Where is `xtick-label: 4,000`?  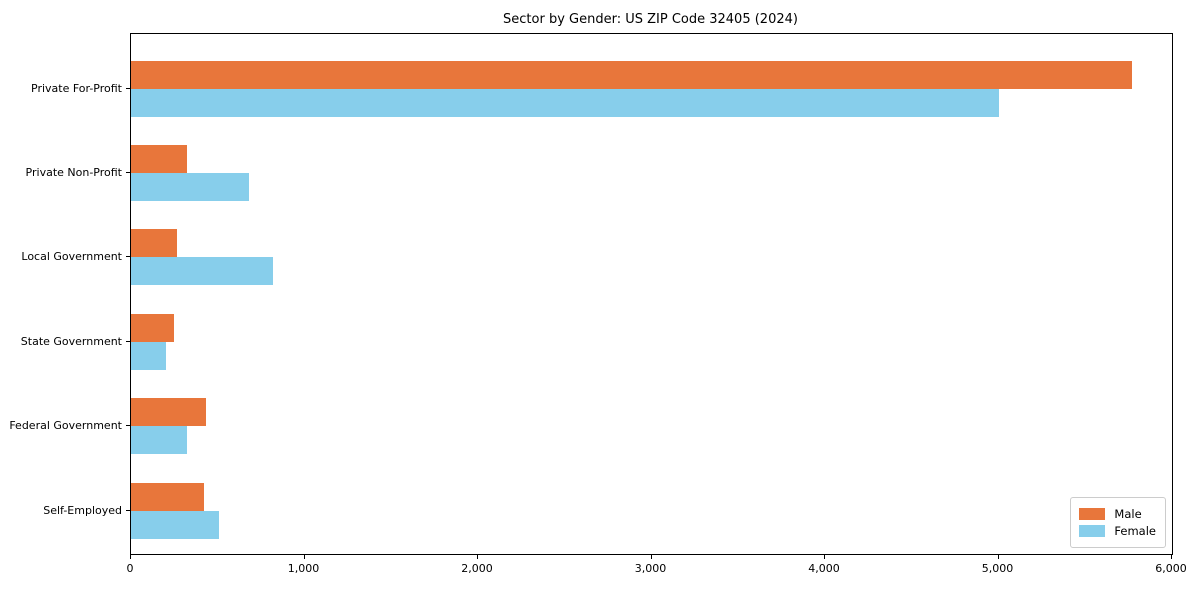 xtick-label: 4,000 is located at coordinates (824, 568).